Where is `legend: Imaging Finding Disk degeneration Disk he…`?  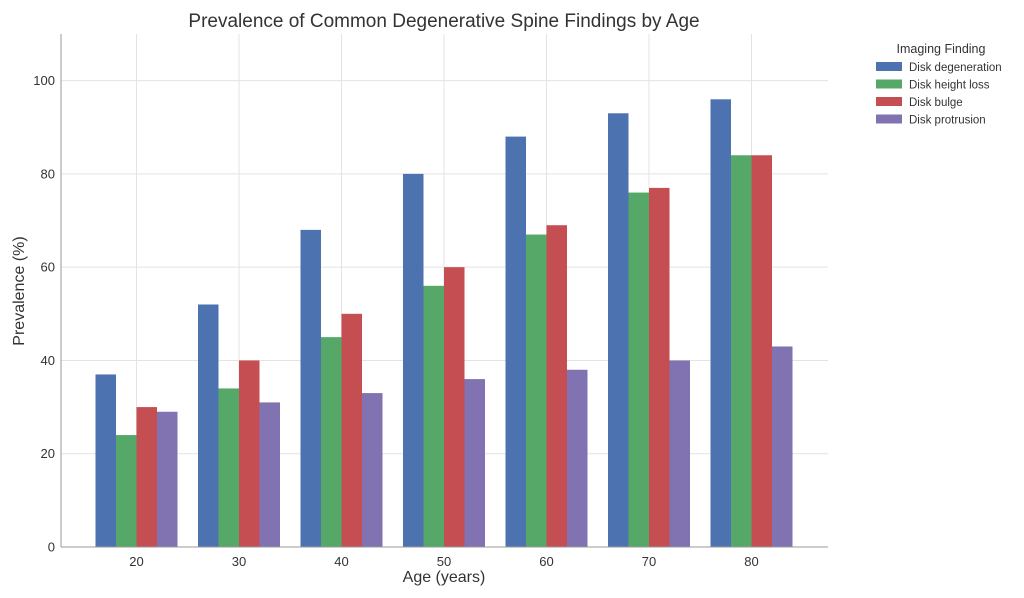
legend: Imaging Finding Disk degeneration Disk he… is located at coordinates (939, 84).